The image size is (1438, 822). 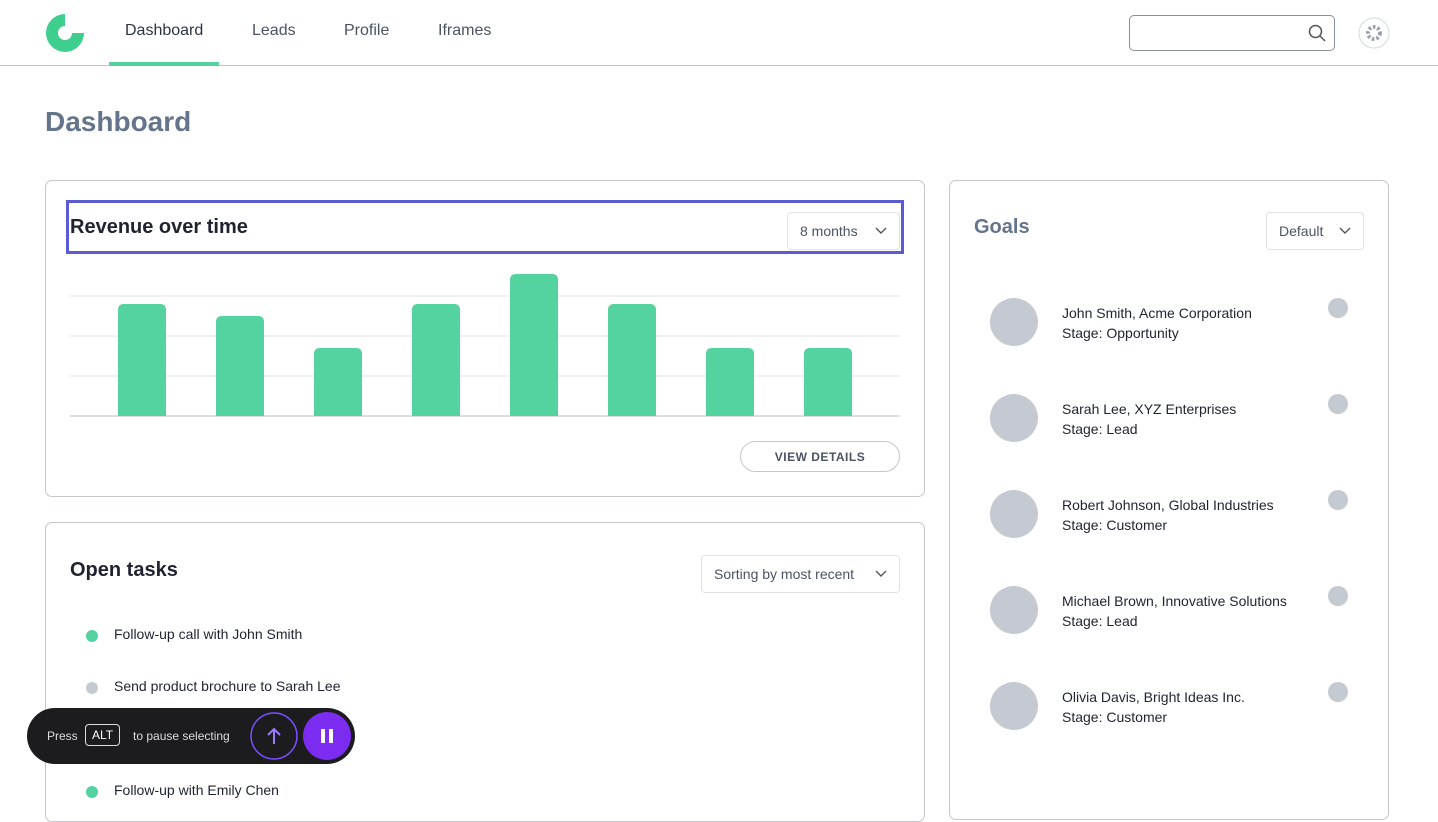 I want to click on key-badge: ALT, so click(x=103, y=735).